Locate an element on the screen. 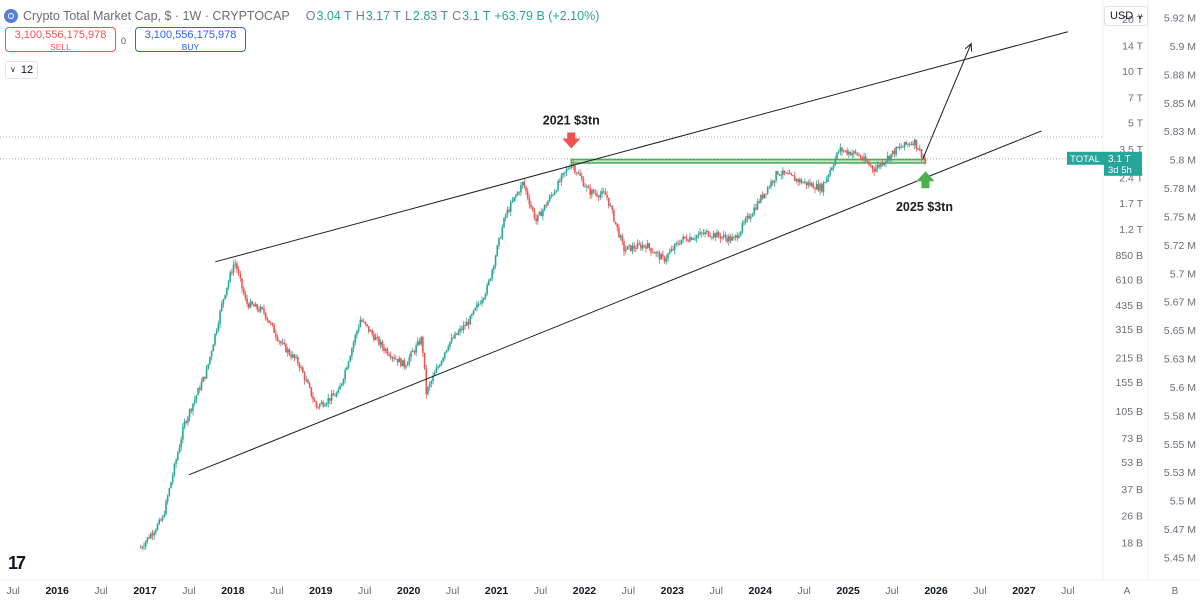 Image resolution: width=1200 pixels, height=601 pixels. secondary-tick-label: 5.67 M is located at coordinates (1180, 303).